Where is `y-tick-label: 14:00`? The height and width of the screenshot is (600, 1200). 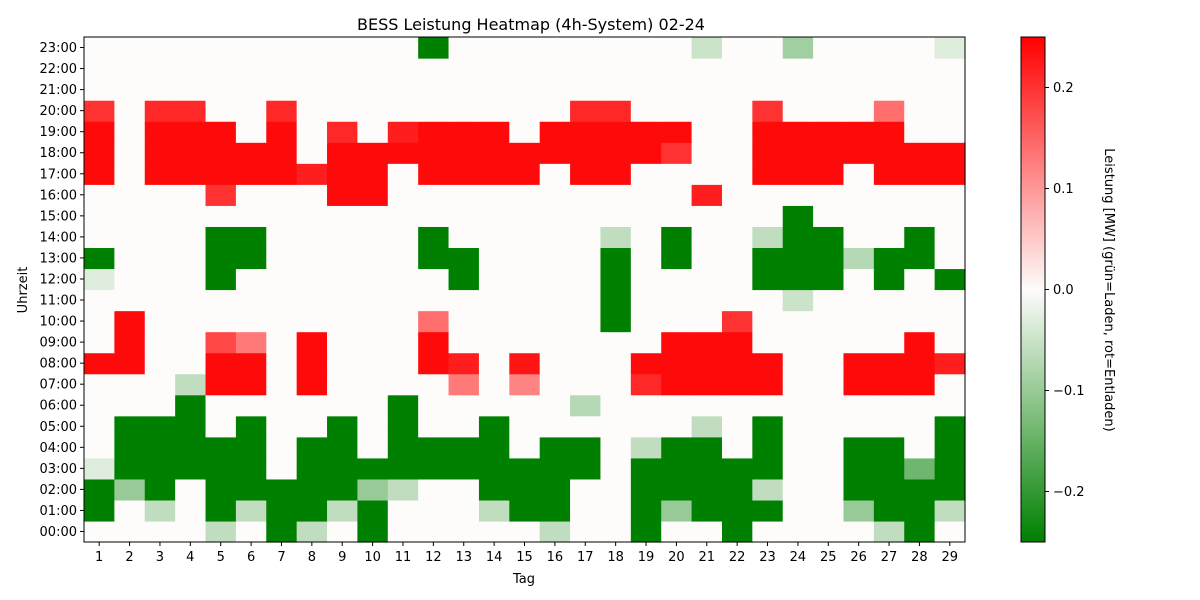 y-tick-label: 14:00 is located at coordinates (58, 237).